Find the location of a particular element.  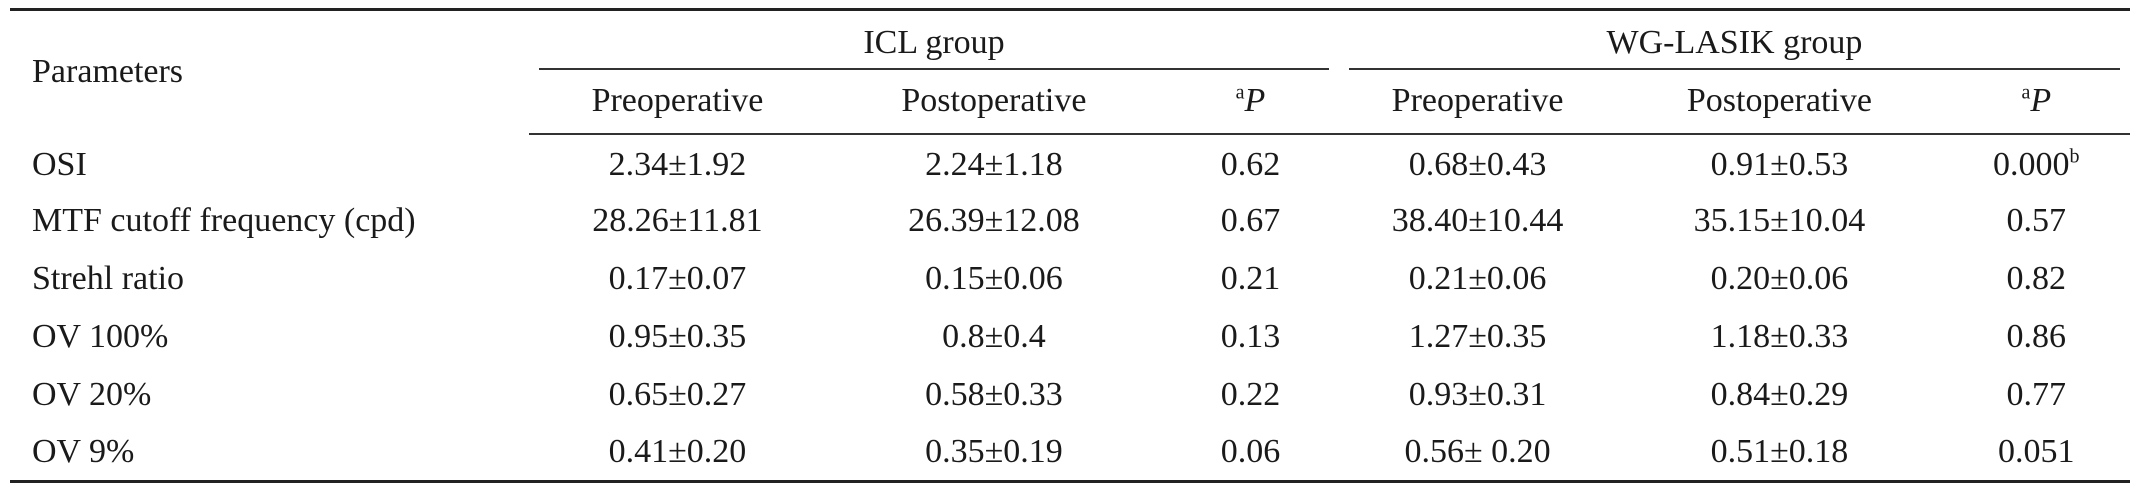

wg-post-cell: 35.15±10.04 is located at coordinates (1779, 221).